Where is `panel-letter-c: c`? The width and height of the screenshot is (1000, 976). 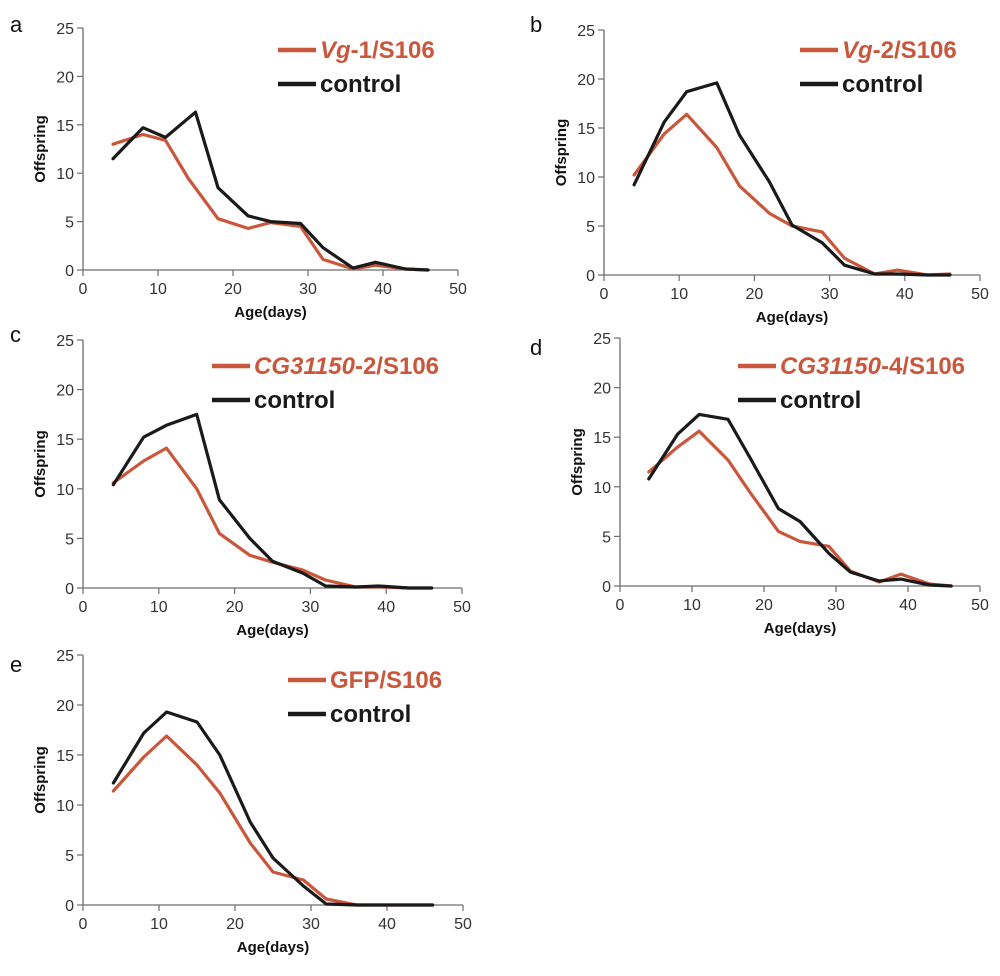
panel-letter-c: c is located at coordinates (15, 334).